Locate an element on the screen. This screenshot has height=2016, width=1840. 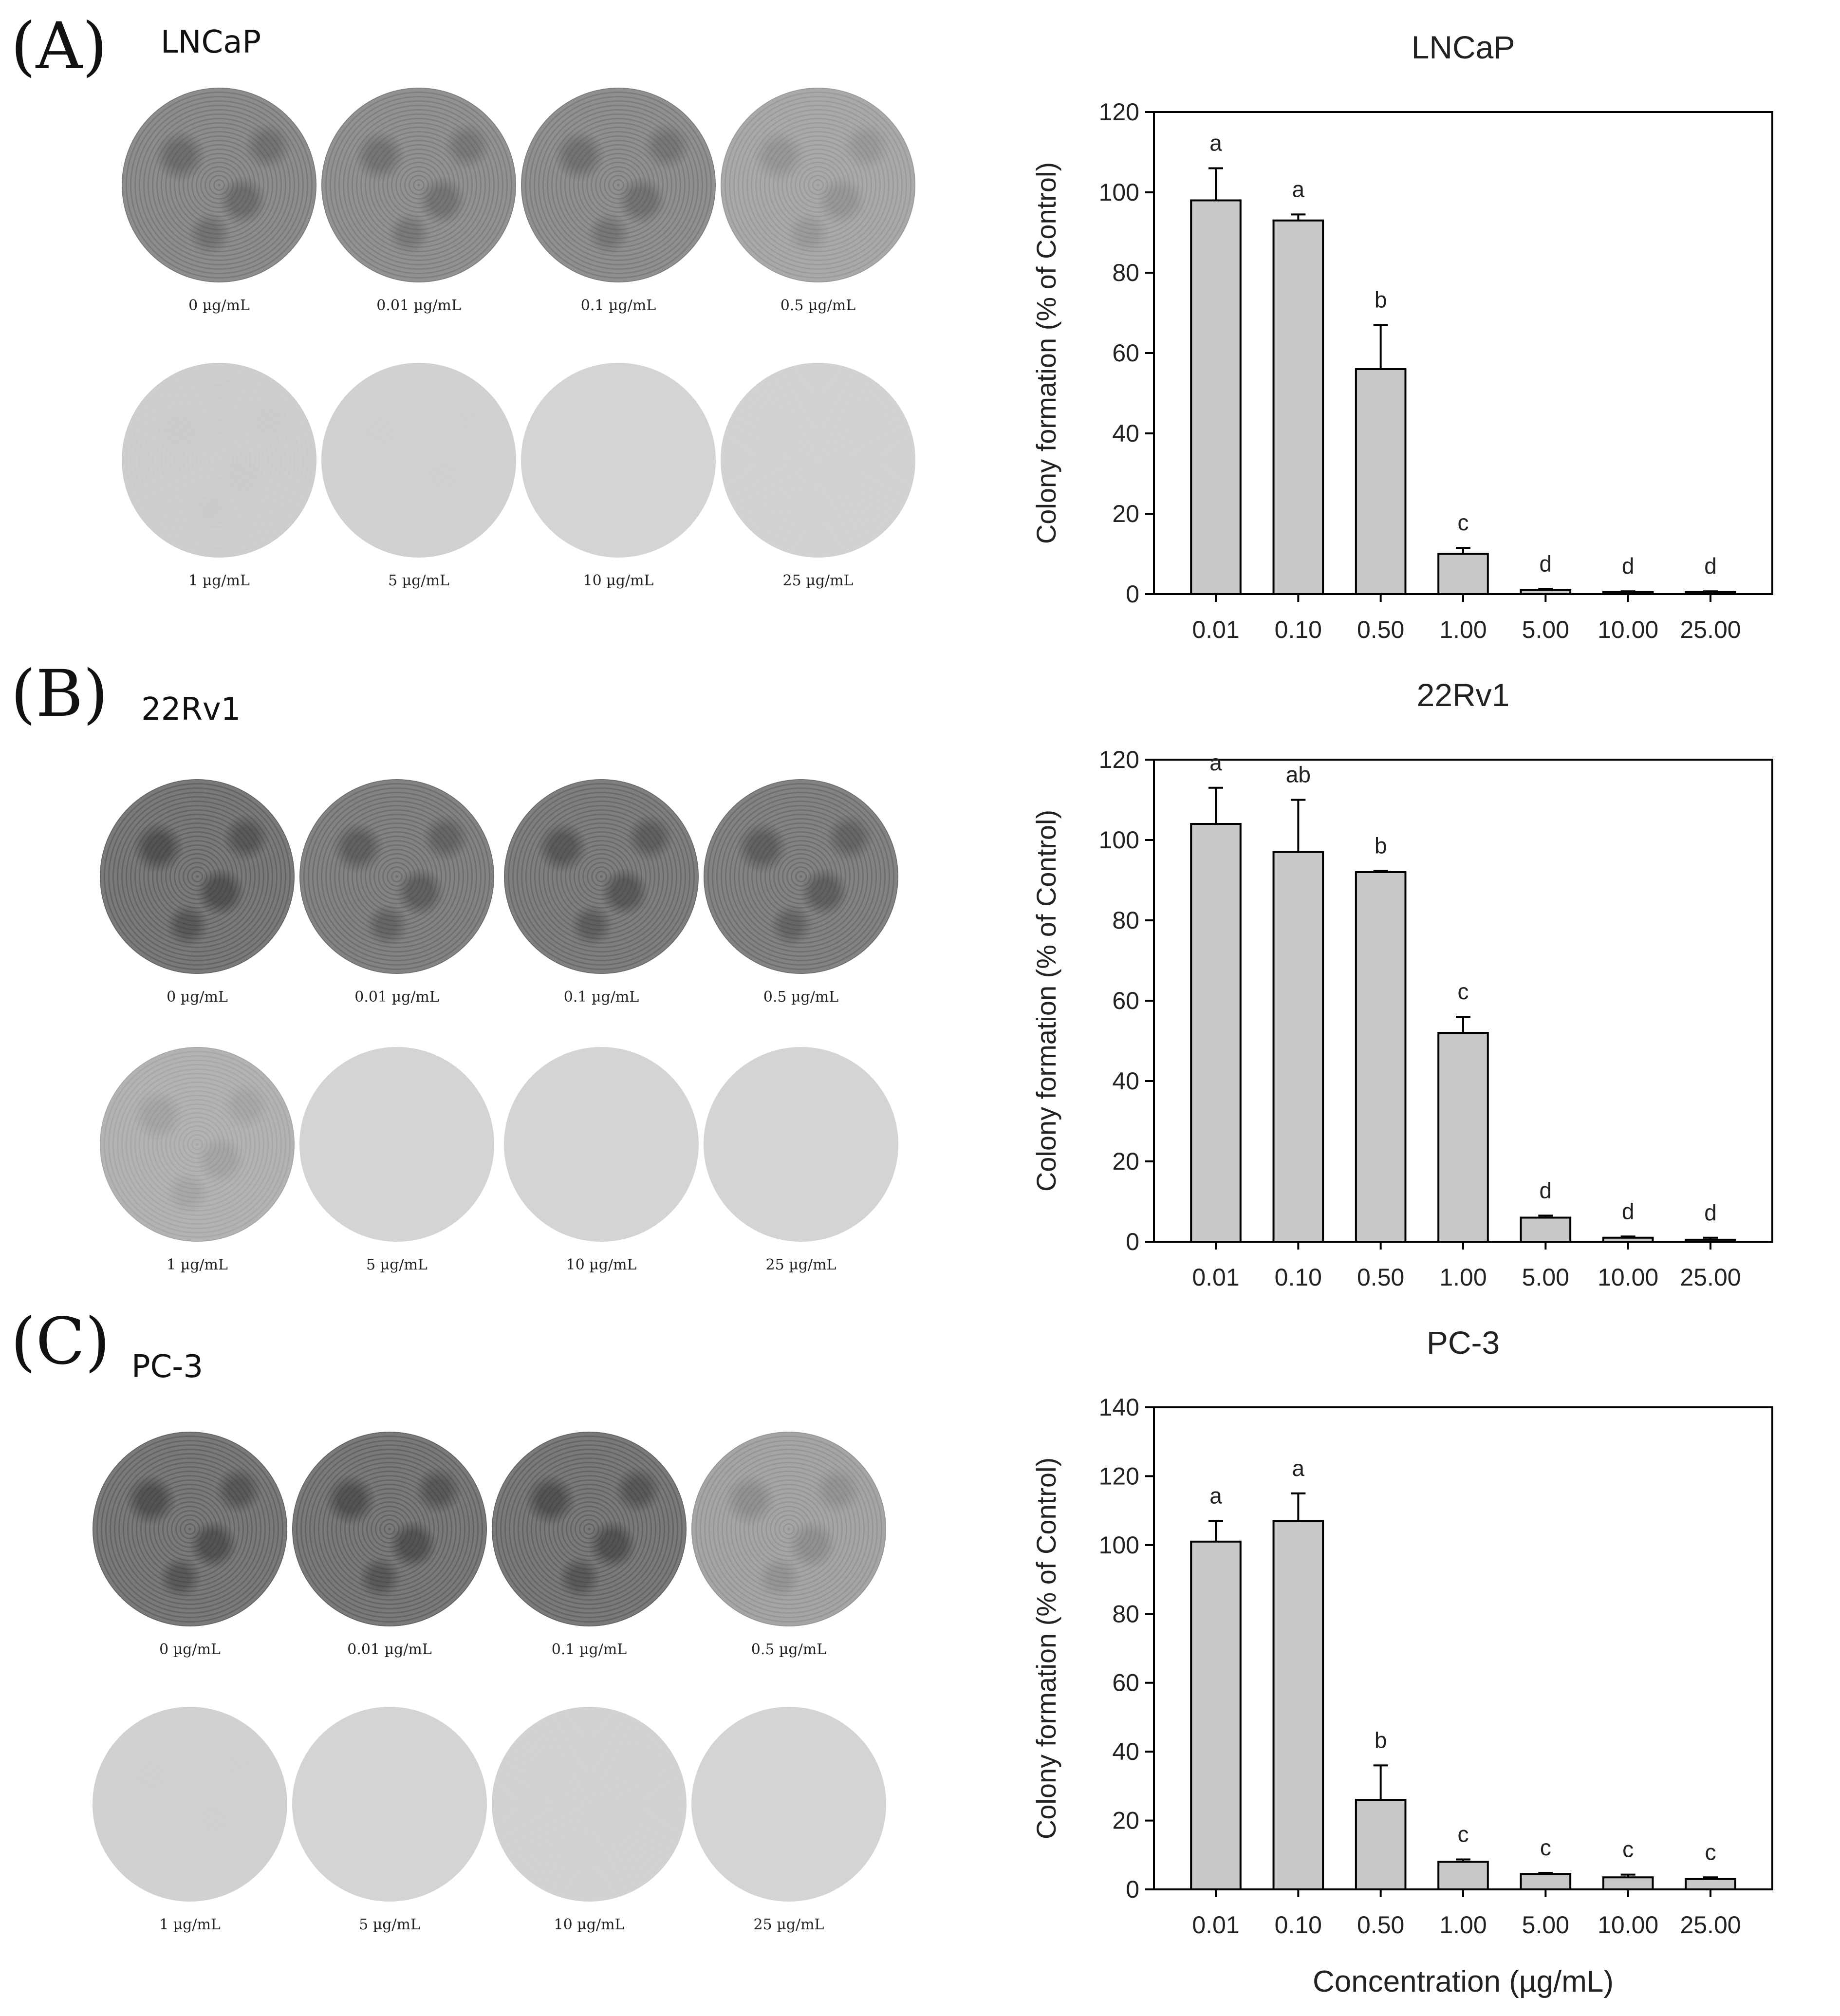
dish-concentration-label: 5 µg/mL is located at coordinates (418, 580).